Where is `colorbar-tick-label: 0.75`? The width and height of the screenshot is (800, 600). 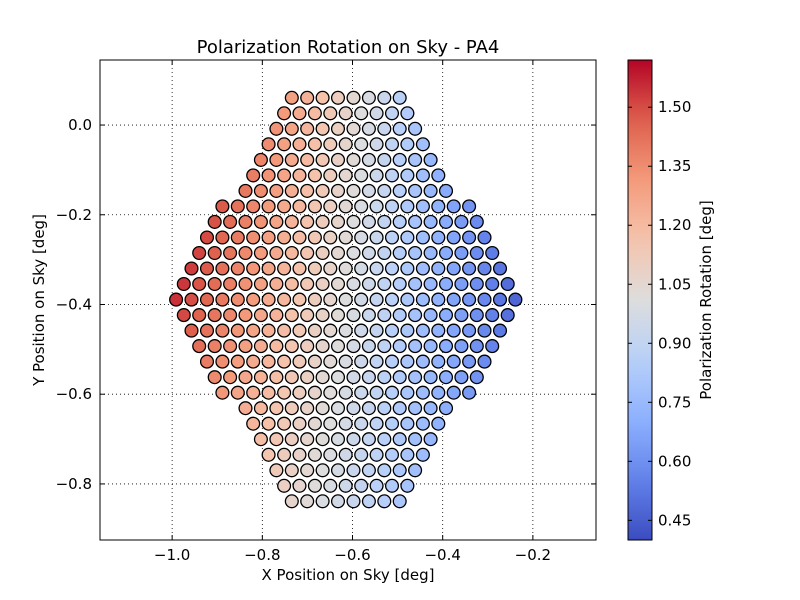 colorbar-tick-label: 0.75 is located at coordinates (674, 402).